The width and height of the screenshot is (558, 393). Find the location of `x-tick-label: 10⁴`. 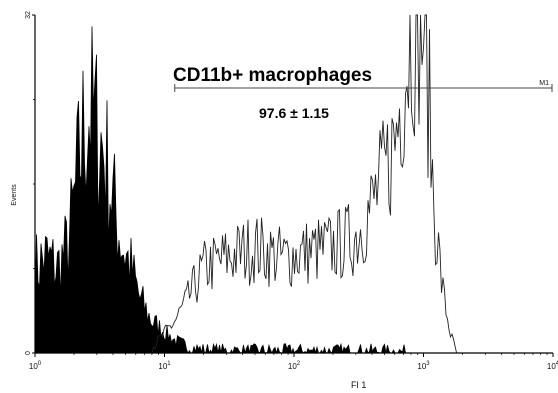

x-tick-label: 10⁴ is located at coordinates (552, 366).